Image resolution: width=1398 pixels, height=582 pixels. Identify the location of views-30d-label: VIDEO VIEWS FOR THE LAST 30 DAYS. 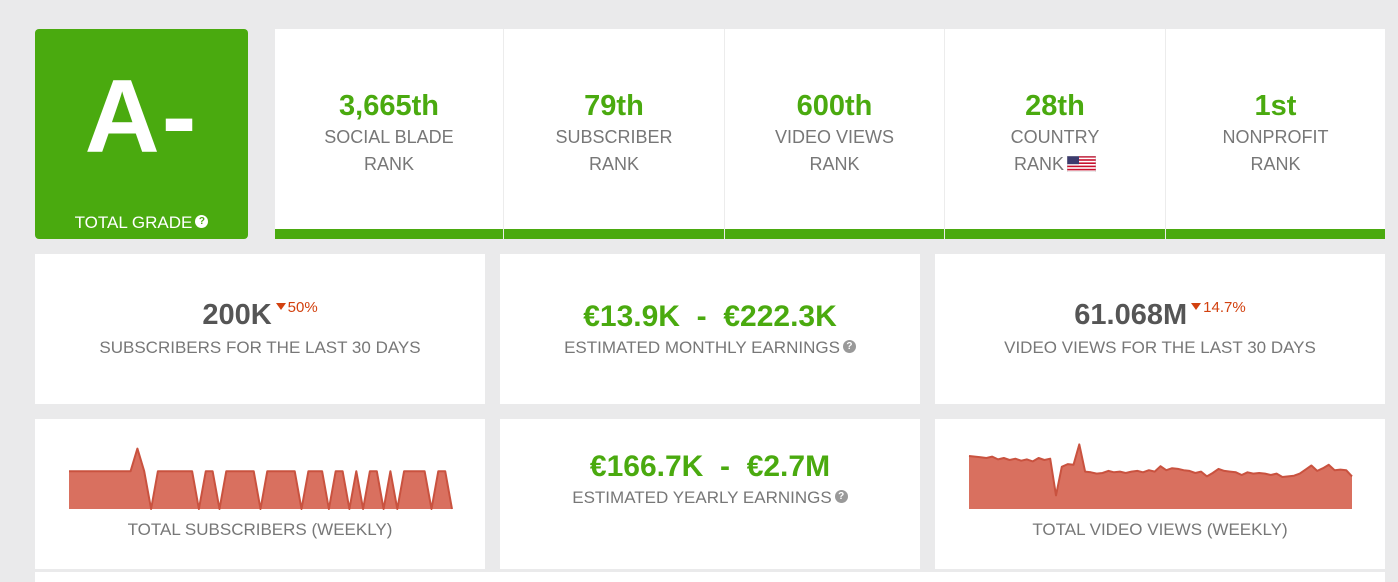
(1160, 347).